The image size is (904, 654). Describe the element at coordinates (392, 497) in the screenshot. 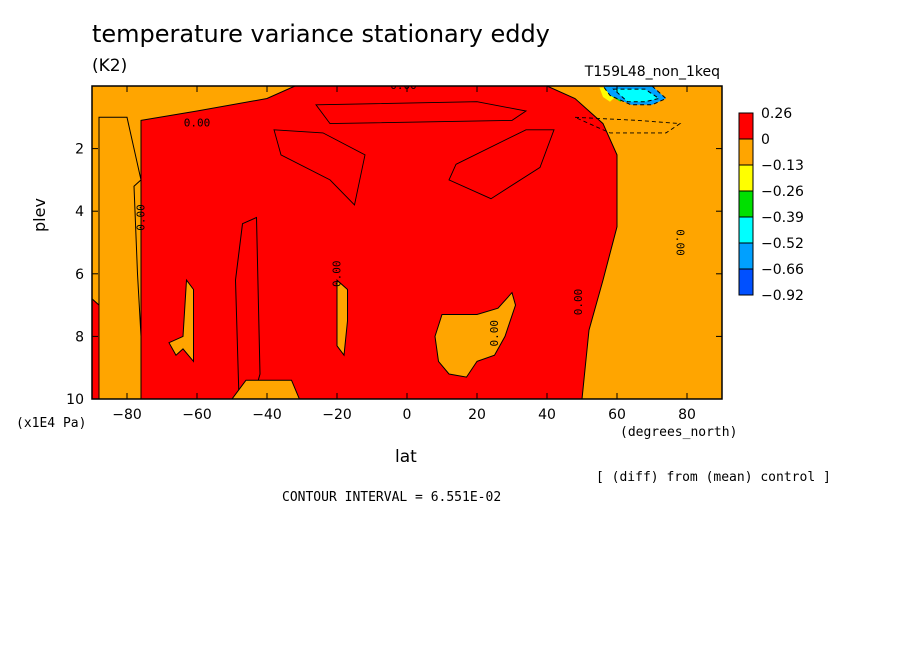

I see `contour-interval: CONTOUR INTERVAL = 6.551E-02` at that location.